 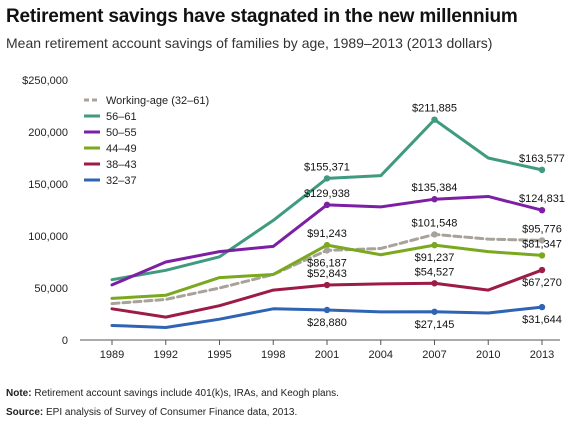 I want to click on x-axis: 1989 1992 1995 1998 2001 2004 2007 2010 2013, so click(x=320, y=350).